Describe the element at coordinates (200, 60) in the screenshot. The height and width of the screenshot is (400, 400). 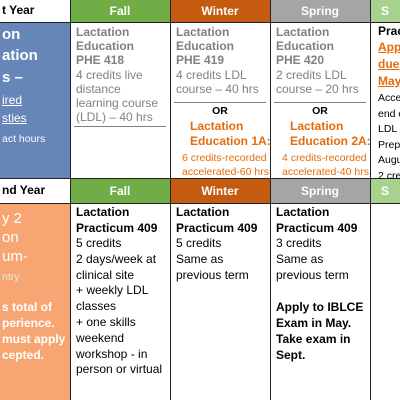
I see `course-name: PHE 419` at that location.